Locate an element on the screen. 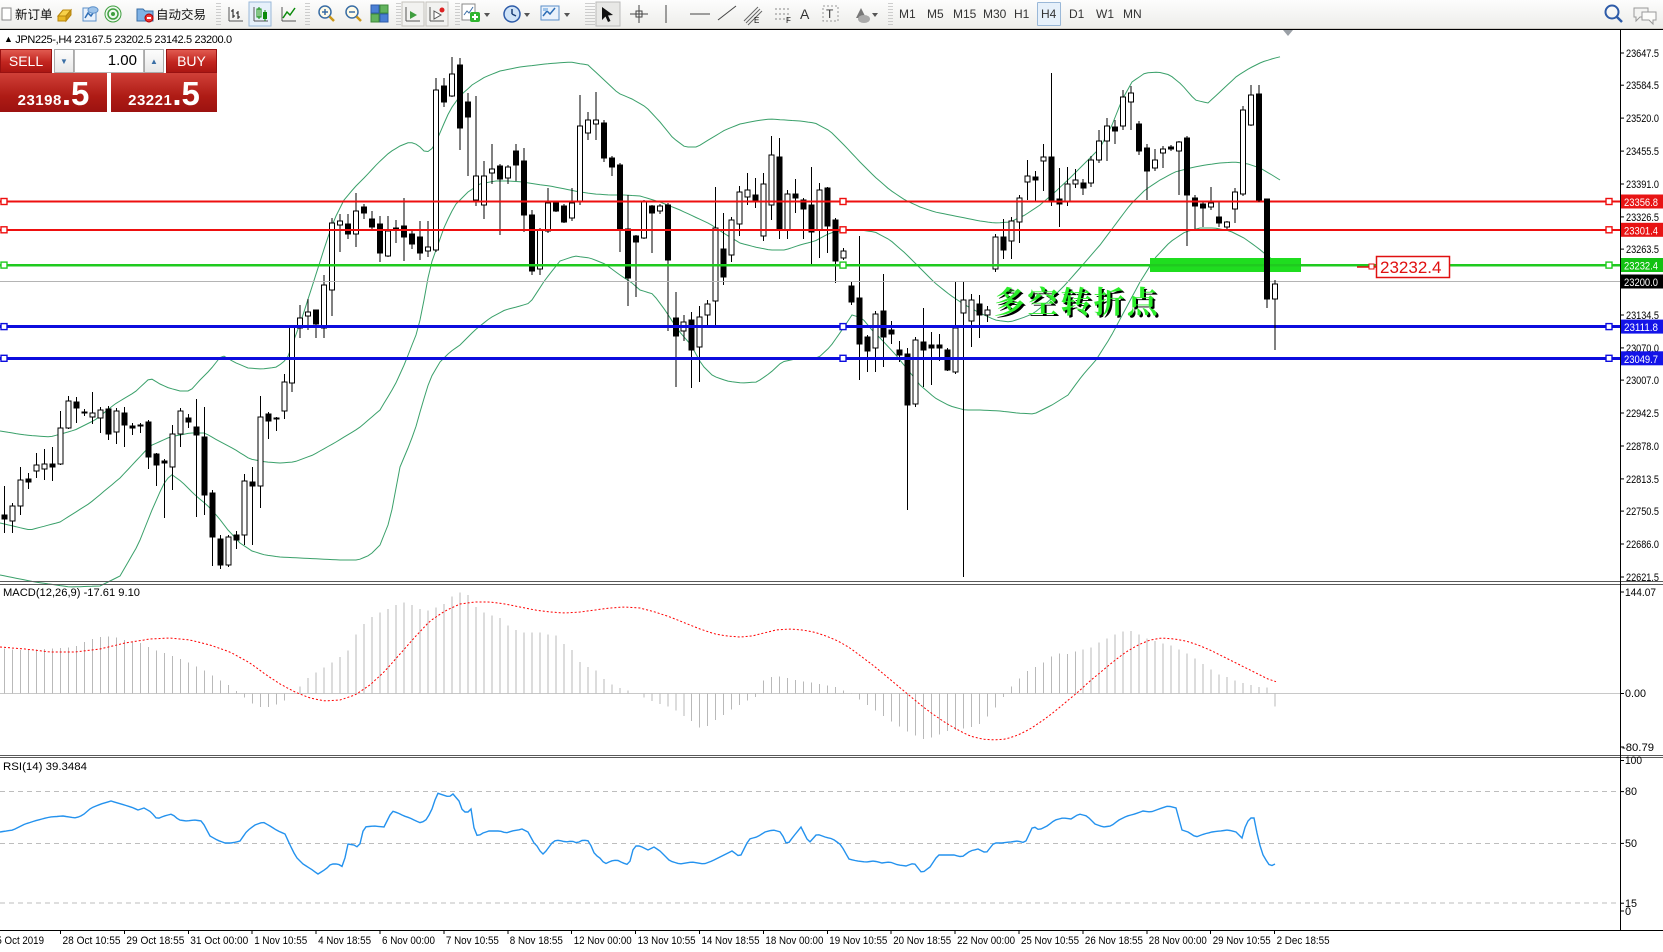  svg-text: E is located at coordinates (756, 20).